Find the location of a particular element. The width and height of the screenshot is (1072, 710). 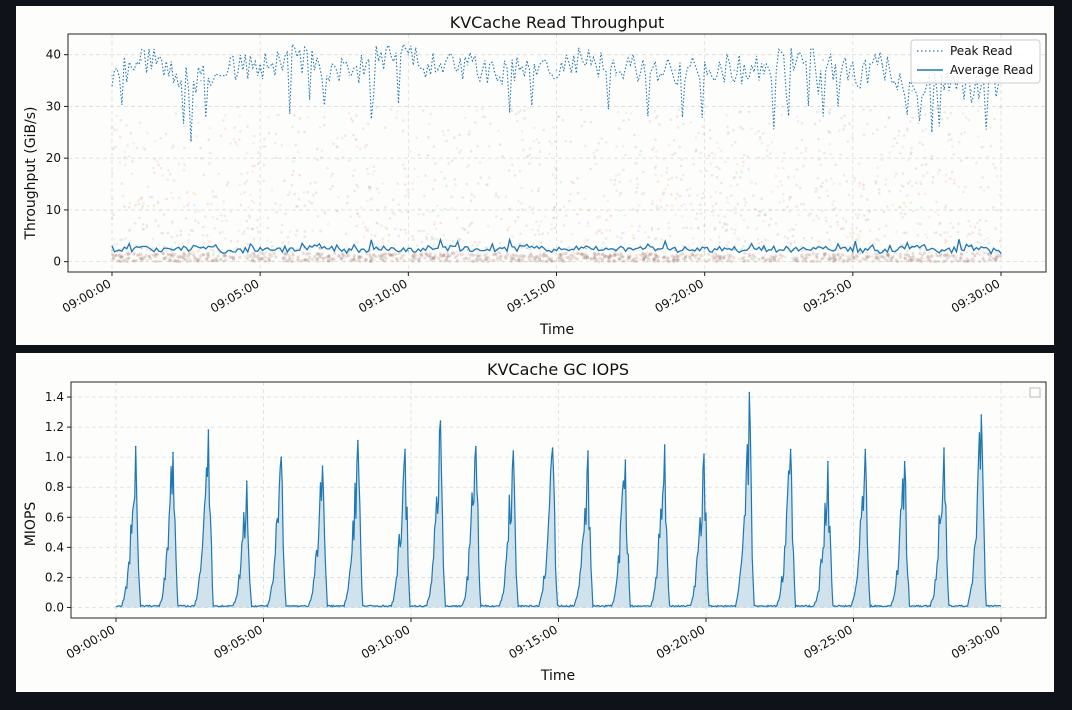

legend-box is located at coordinates (975, 61).